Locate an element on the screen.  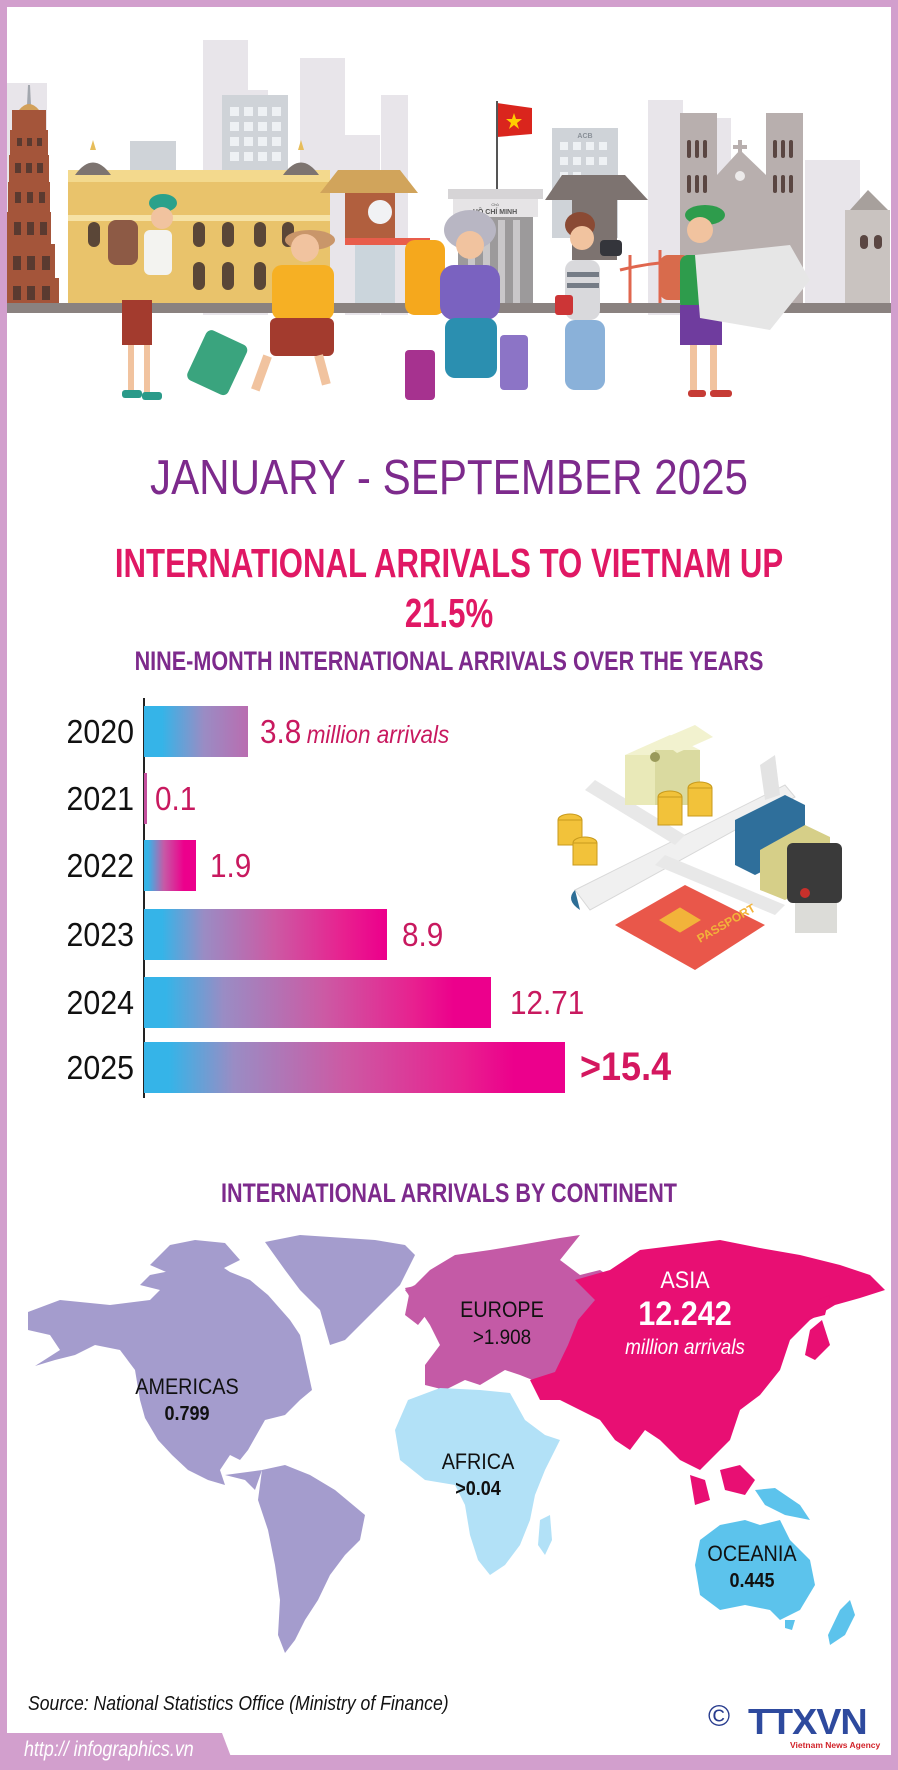
year-label: 2021 is located at coordinates (100, 798).